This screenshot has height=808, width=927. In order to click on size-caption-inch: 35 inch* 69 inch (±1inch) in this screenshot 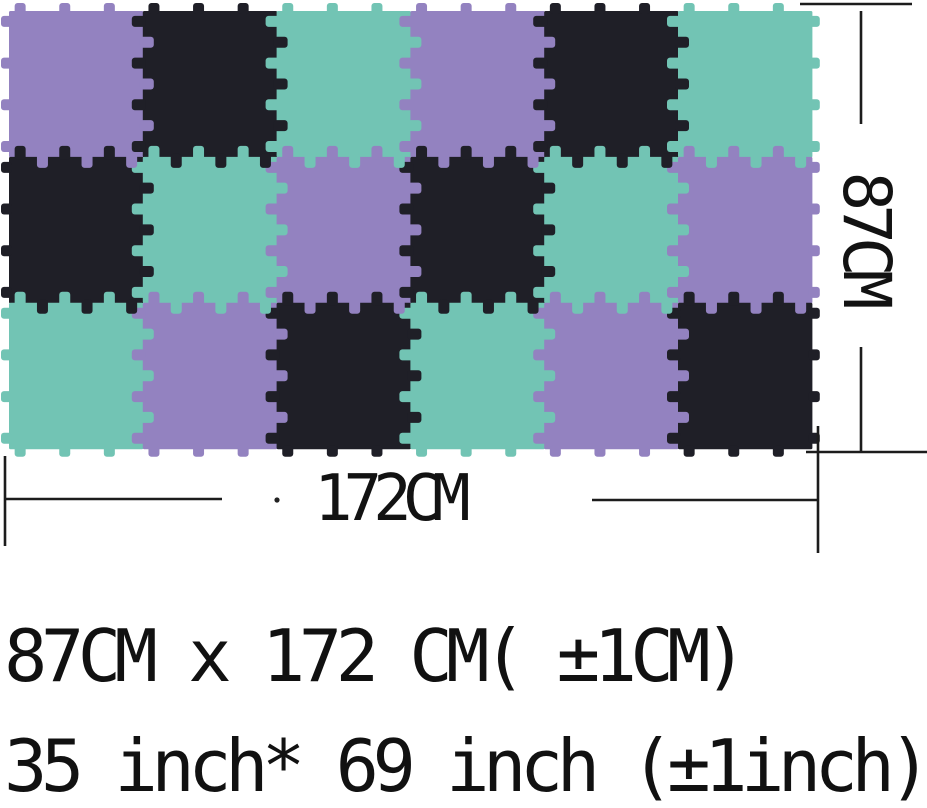, I will do `click(465, 766)`.